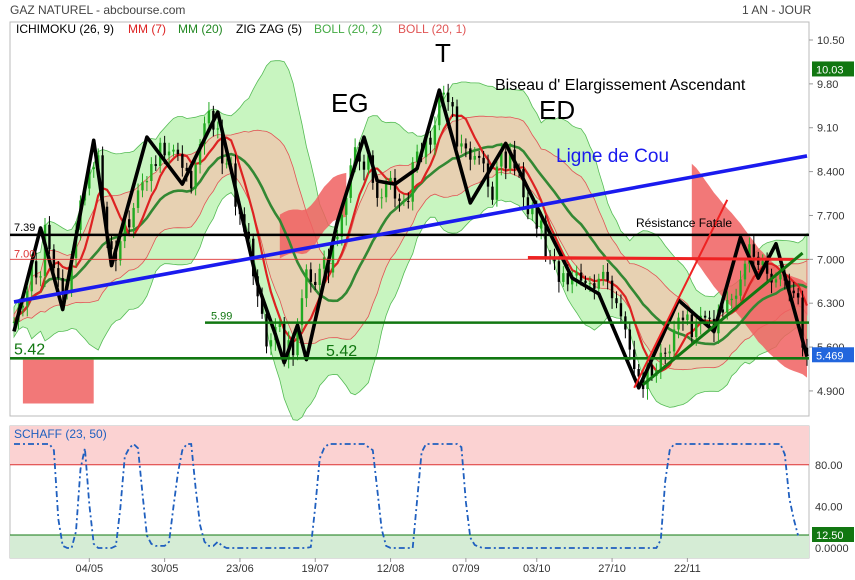 The image size is (855, 580). Describe the element at coordinates (200, 29) in the screenshot. I see `legend-item: MM (20)` at that location.